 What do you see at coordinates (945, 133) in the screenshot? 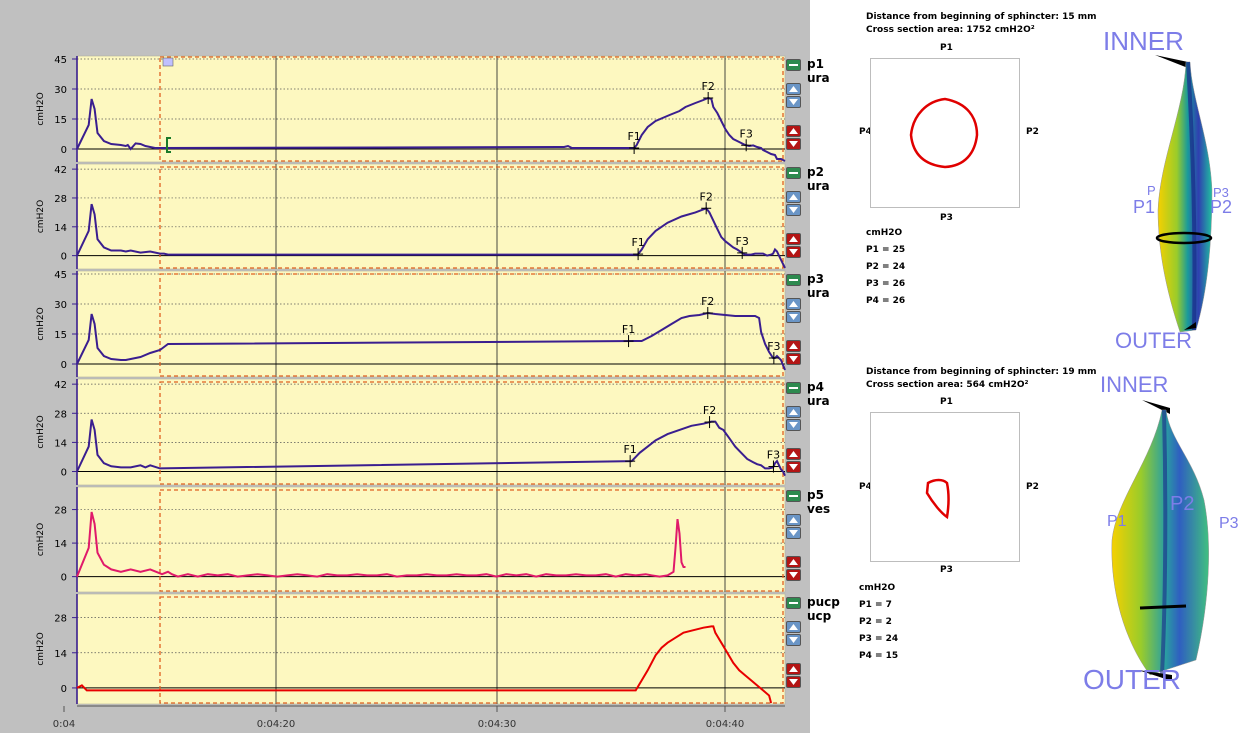
I see `cs1-cross-section-plot` at bounding box center [945, 133].